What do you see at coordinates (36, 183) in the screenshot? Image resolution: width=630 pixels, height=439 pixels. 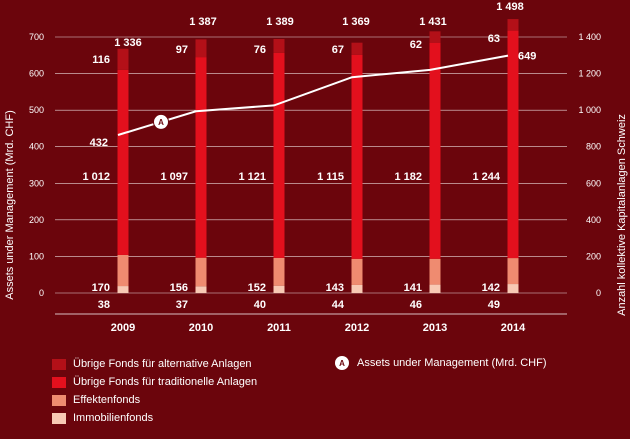 I see `y-tick-left: 300` at bounding box center [36, 183].